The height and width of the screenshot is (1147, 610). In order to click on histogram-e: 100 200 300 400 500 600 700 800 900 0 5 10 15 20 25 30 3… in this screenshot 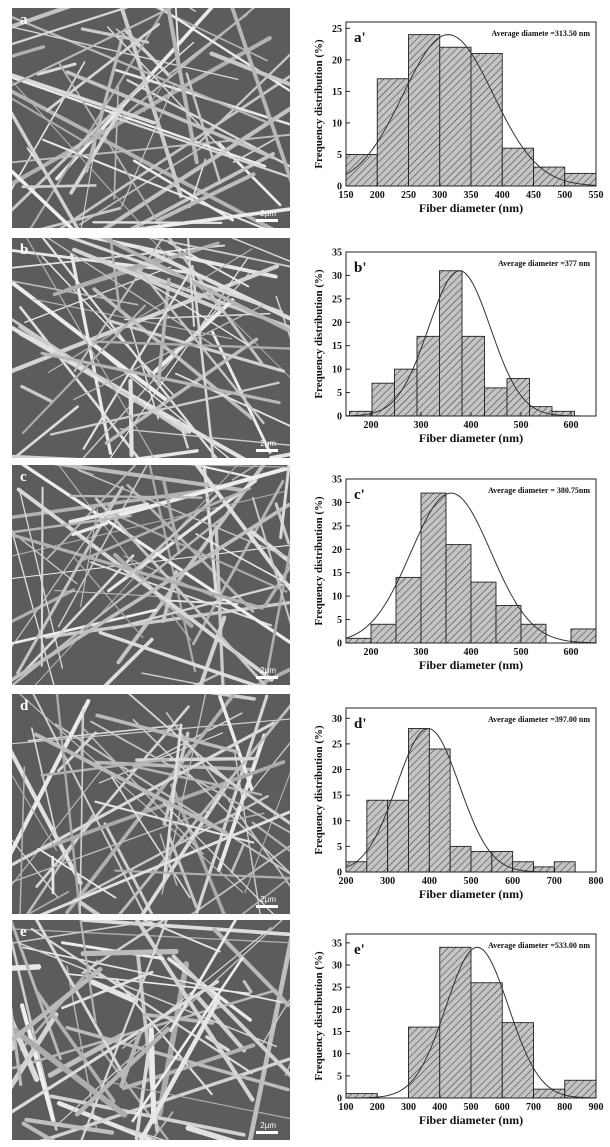, I will do `click(456, 1031)`.